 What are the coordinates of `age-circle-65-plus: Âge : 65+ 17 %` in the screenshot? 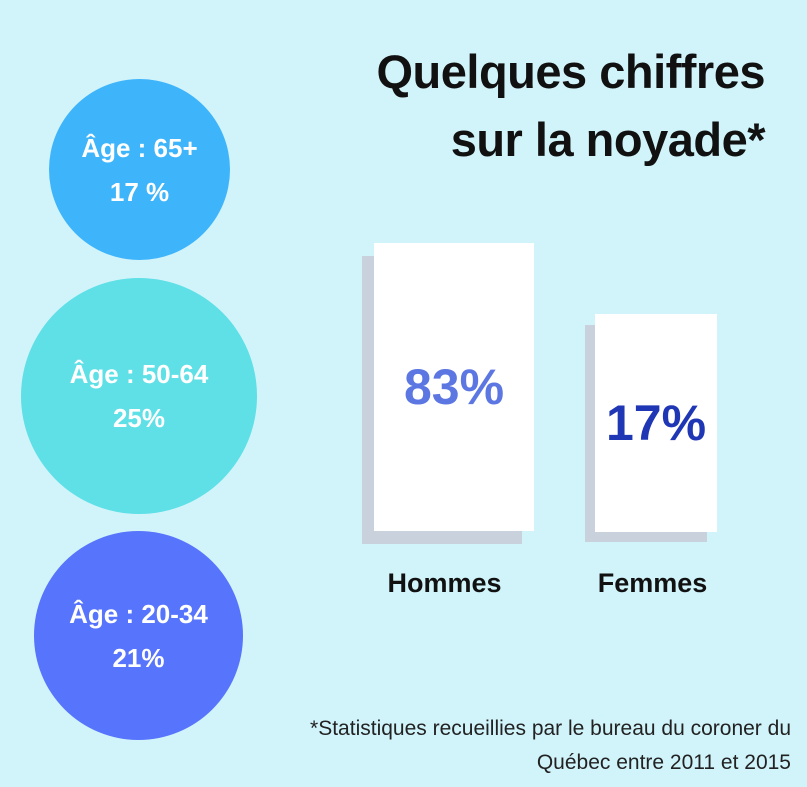 It's located at (139, 169).